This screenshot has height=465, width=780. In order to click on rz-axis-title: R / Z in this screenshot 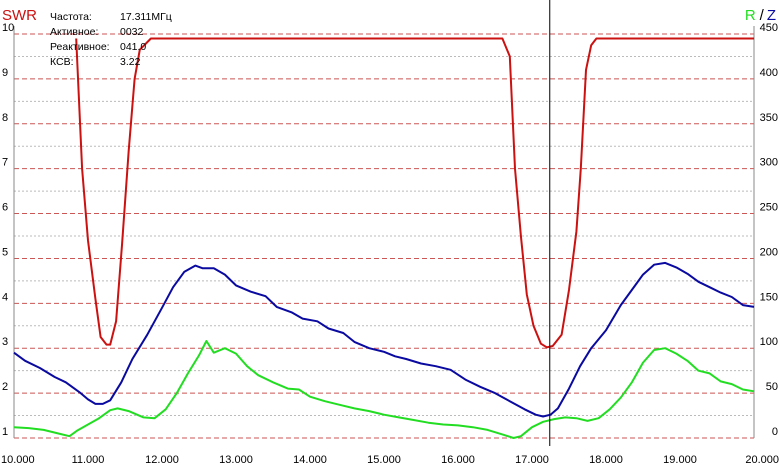, I will do `click(760, 15)`.